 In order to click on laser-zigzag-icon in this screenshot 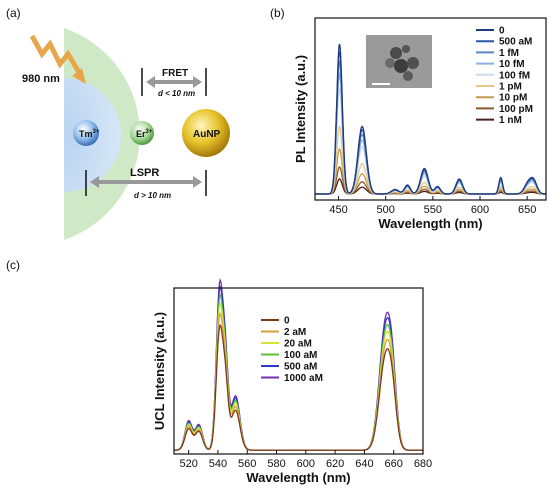, I will do `click(56, 55)`.